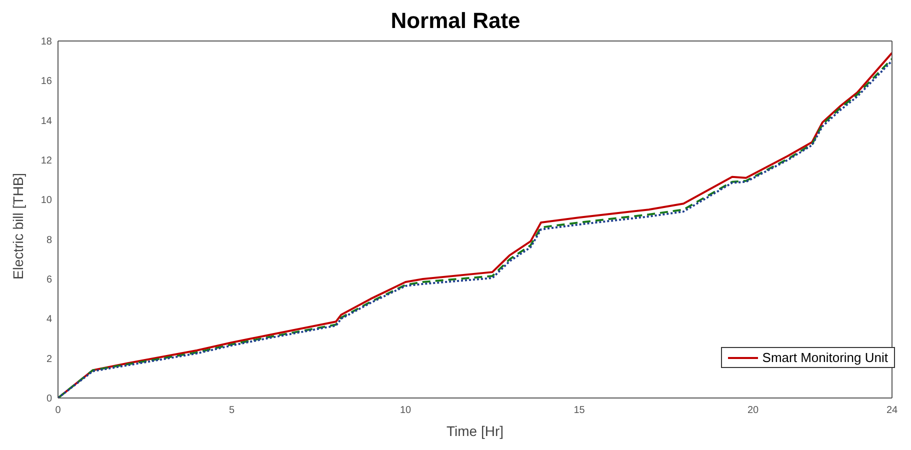 This screenshot has height=450, width=911. What do you see at coordinates (49, 240) in the screenshot?
I see `y-tick-label: 8` at bounding box center [49, 240].